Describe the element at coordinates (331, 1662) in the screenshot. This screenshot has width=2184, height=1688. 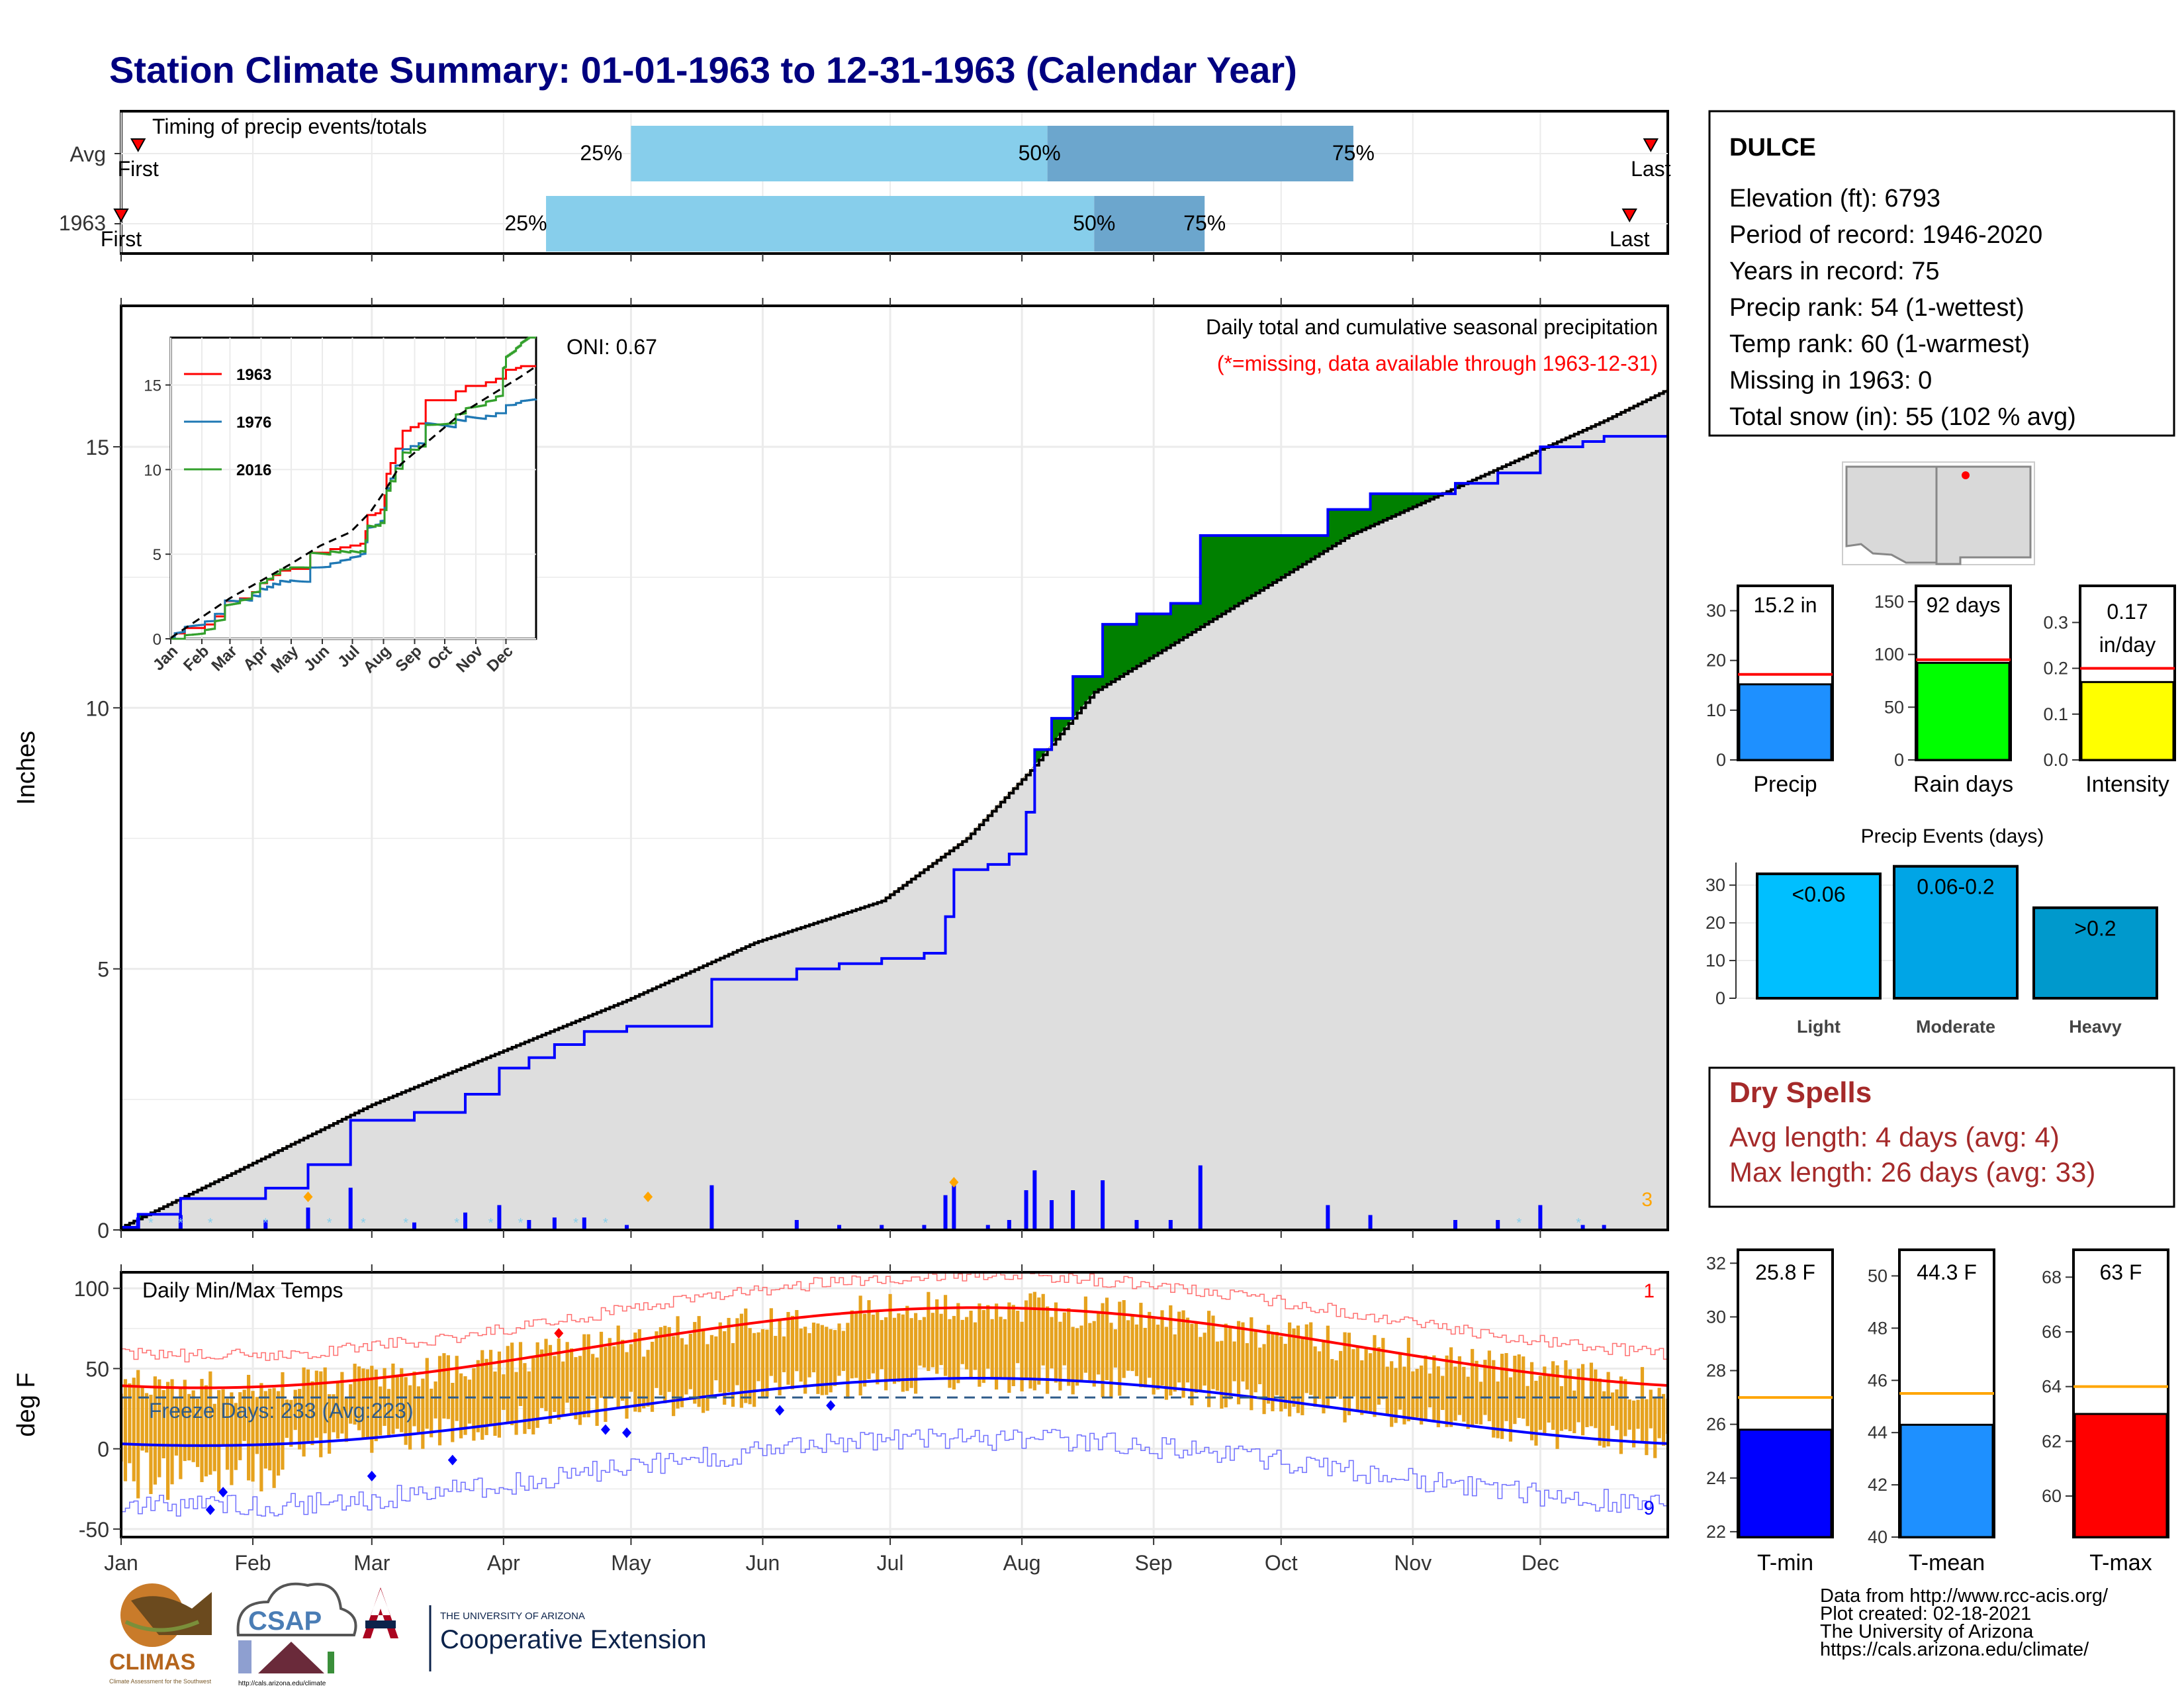
I see `csap-cactus-icon` at that location.